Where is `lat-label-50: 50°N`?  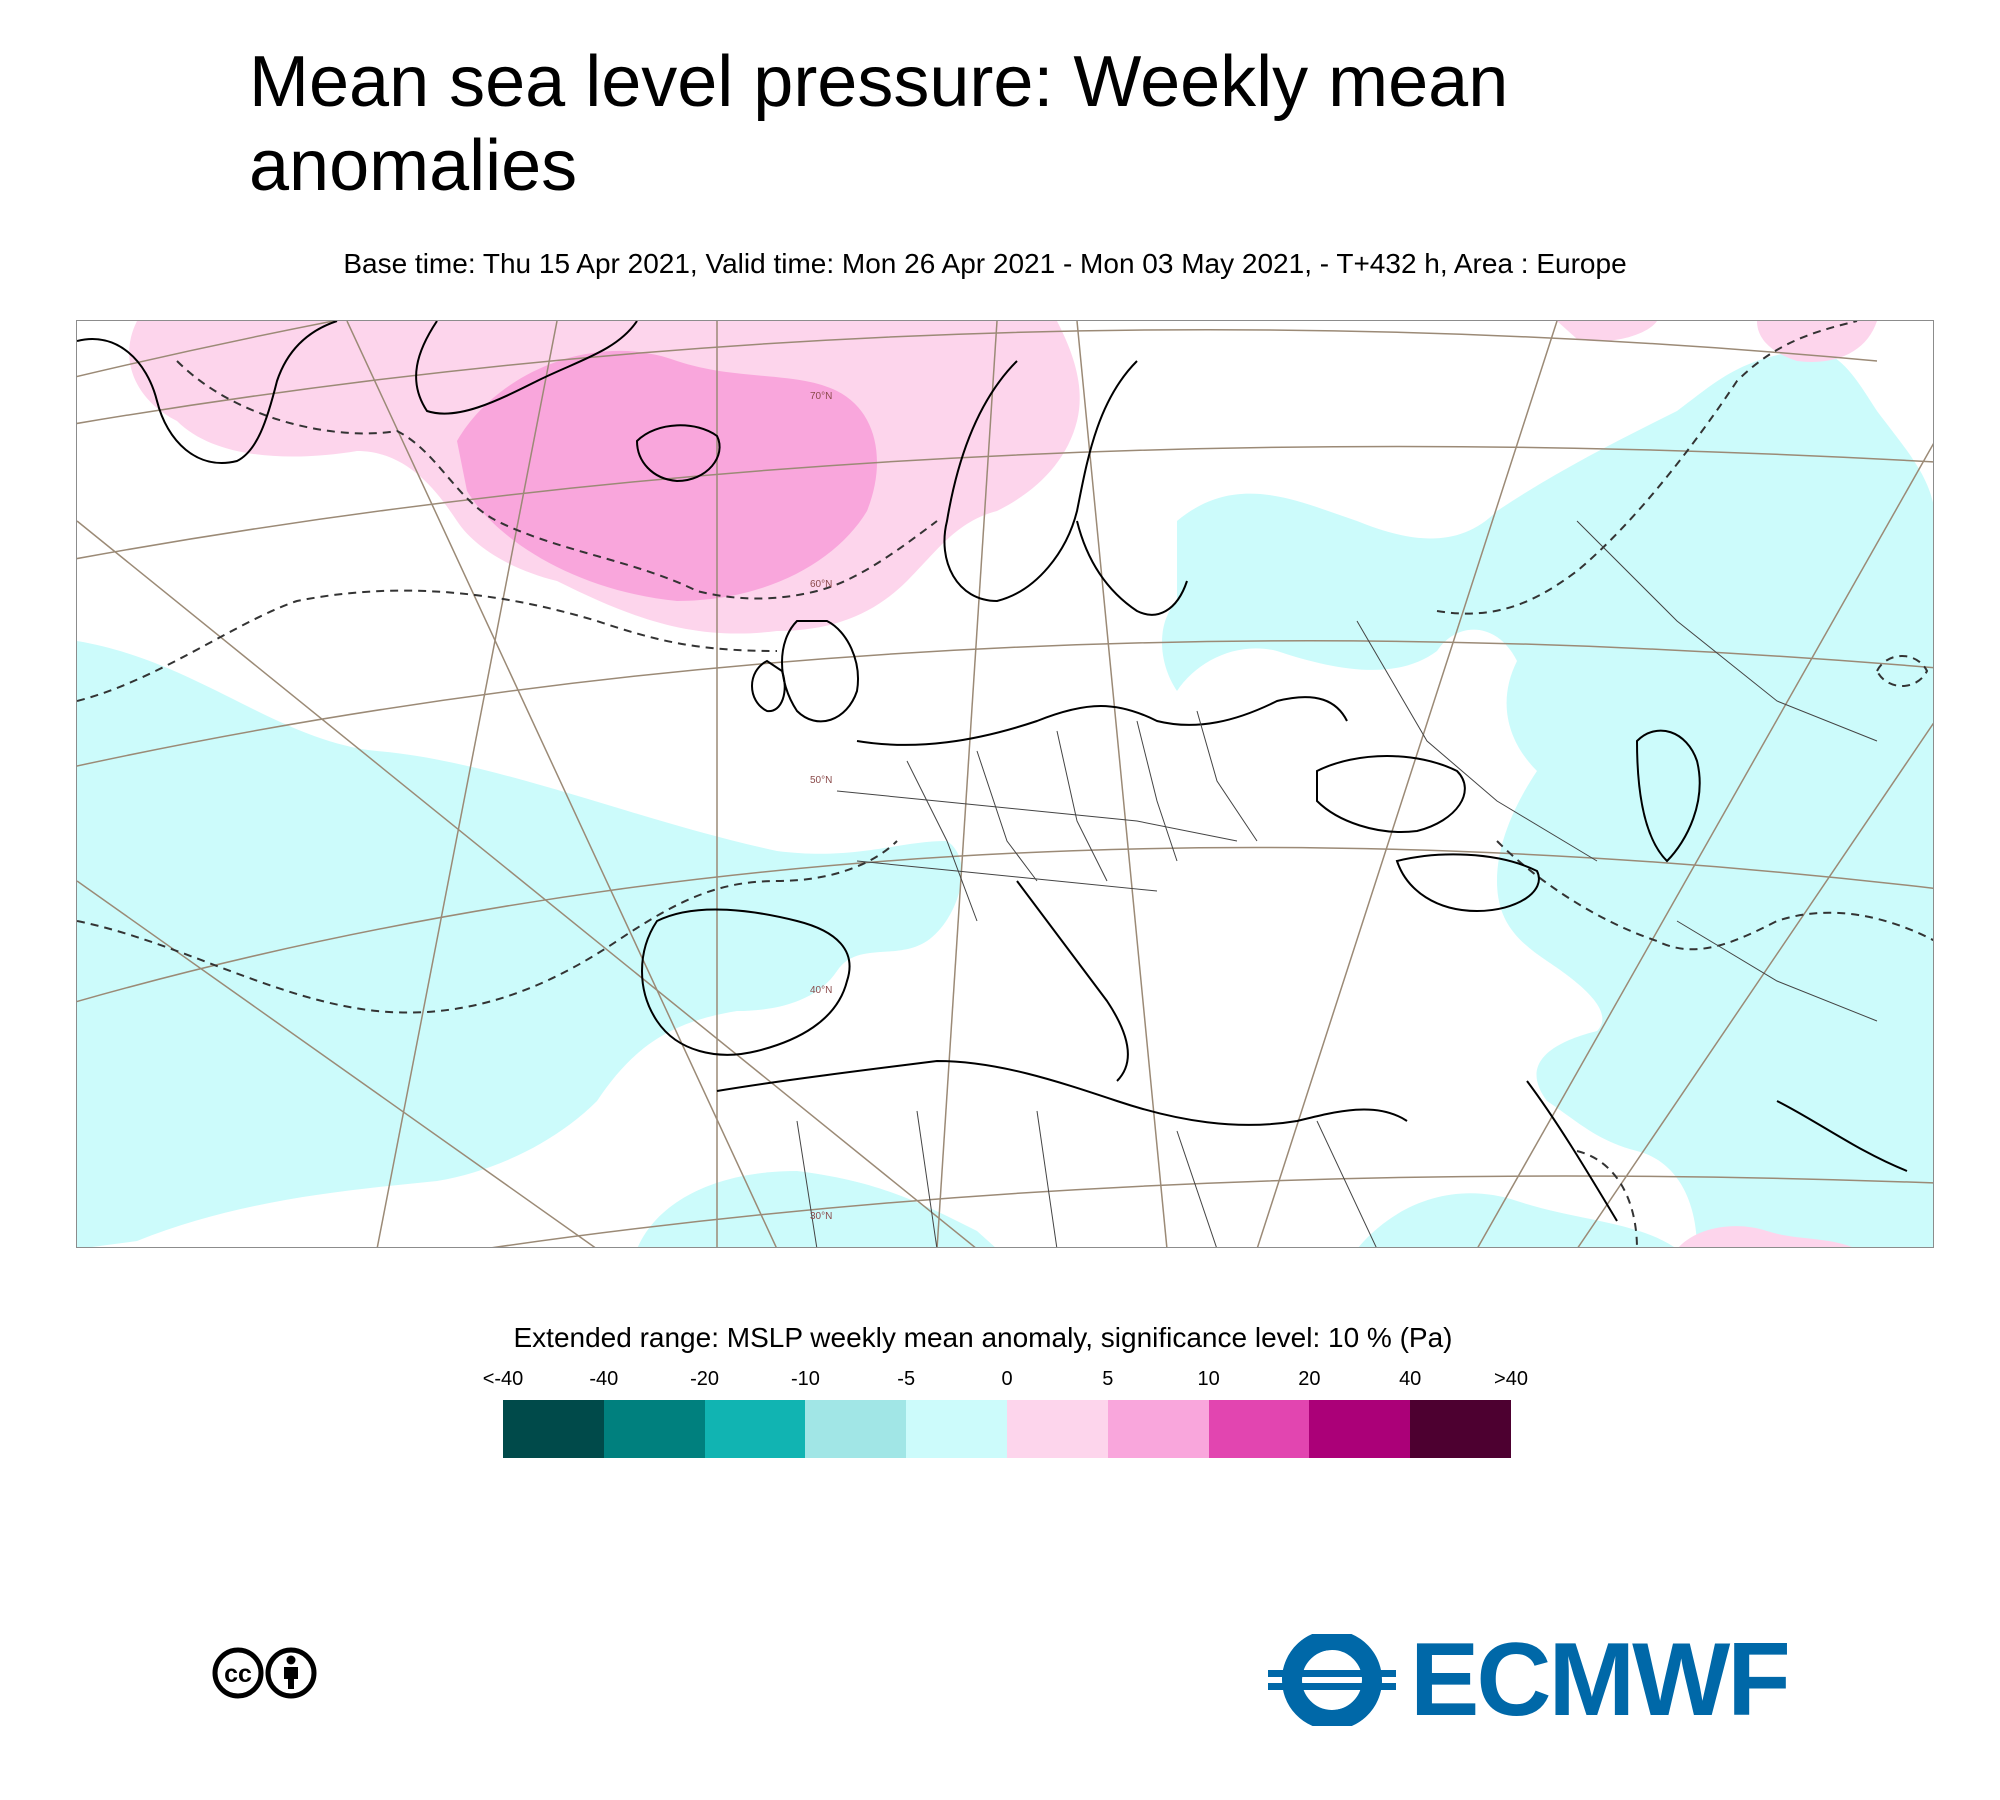 lat-label-50: 50°N is located at coordinates (821, 780).